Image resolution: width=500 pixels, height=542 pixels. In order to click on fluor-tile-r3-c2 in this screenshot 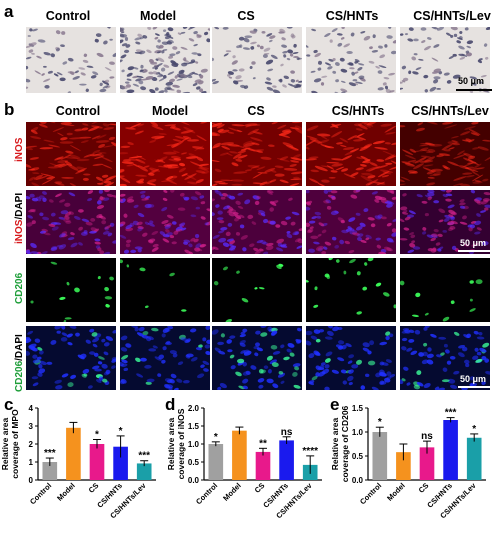, I will do `click(257, 358)`.